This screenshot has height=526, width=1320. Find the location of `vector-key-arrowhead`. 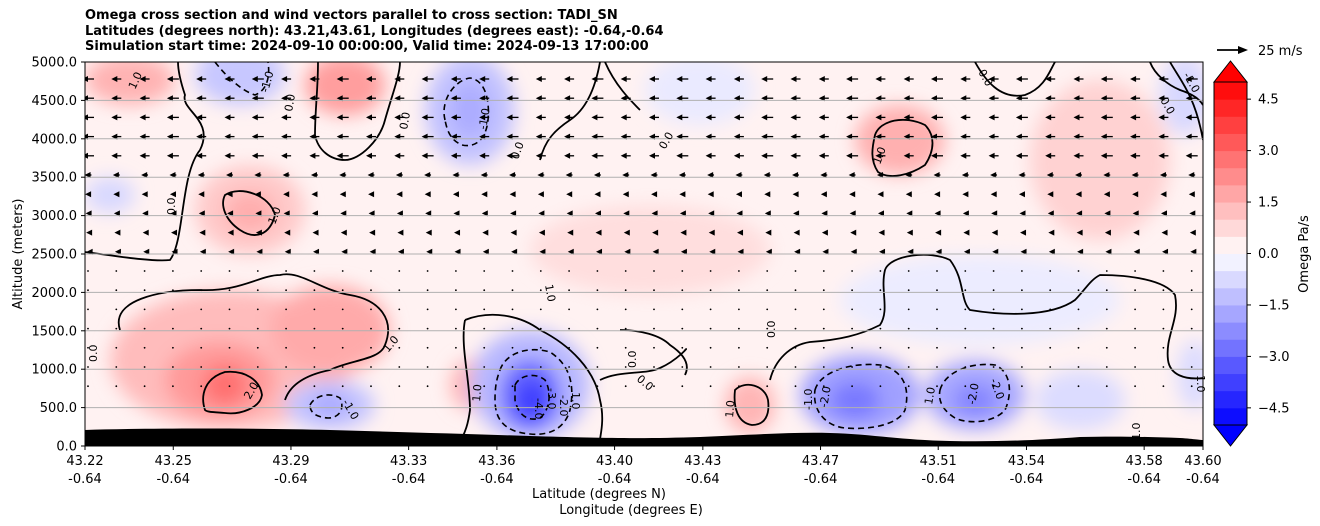

vector-key-arrowhead is located at coordinates (1243, 50).